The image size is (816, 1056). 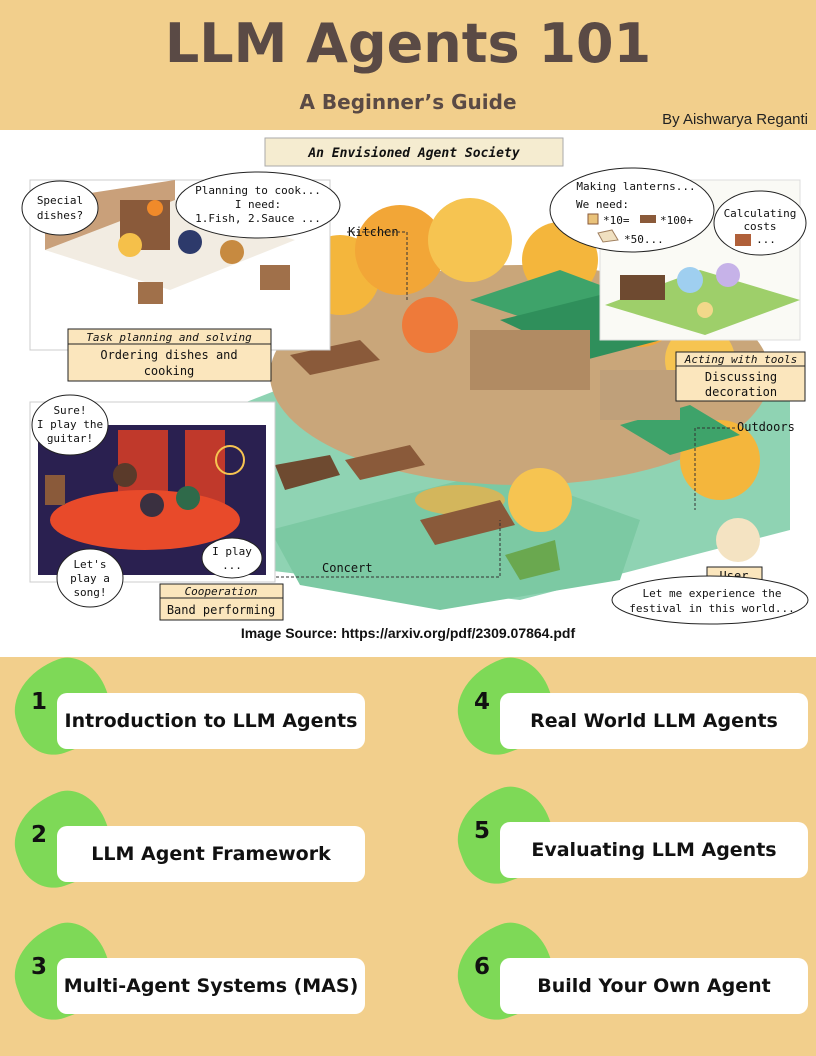 I want to click on toc-number: 3, so click(x=39, y=967).